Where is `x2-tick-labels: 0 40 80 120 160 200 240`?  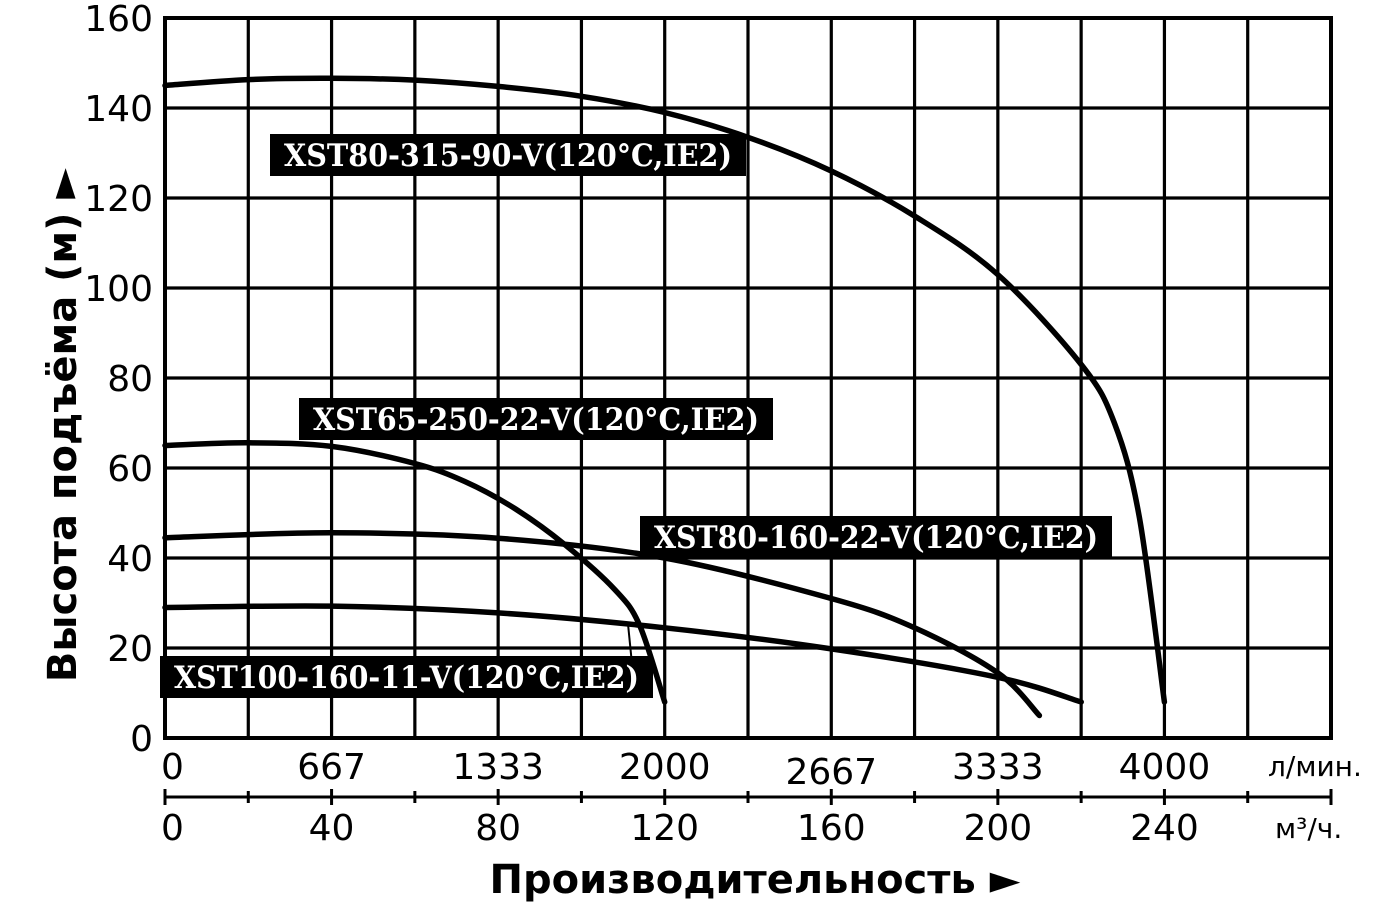
x2-tick-labels: 0 40 80 120 160 200 240 is located at coordinates (680, 828).